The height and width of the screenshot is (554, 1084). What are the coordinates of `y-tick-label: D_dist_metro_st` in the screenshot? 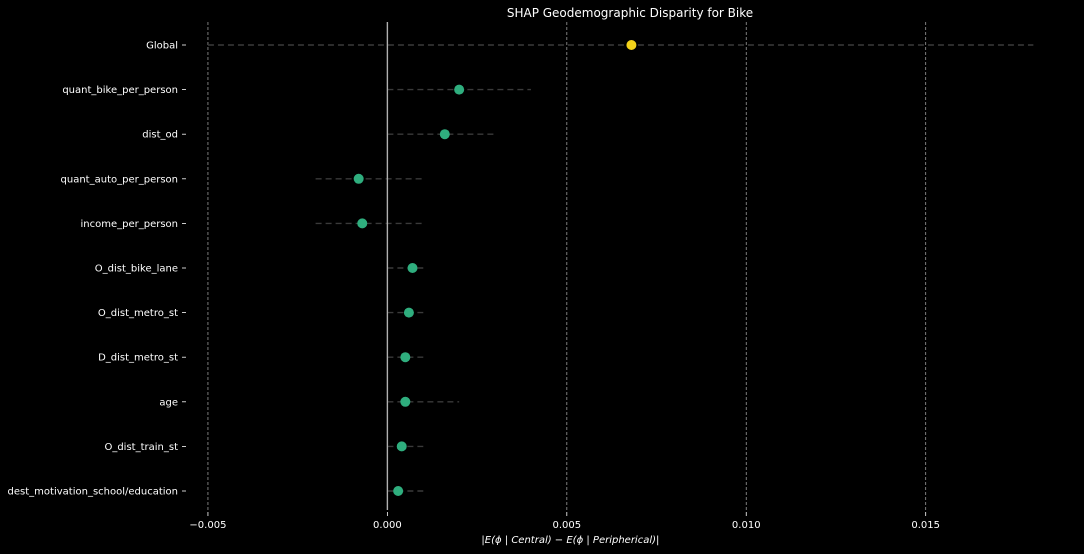 It's located at (138, 358).